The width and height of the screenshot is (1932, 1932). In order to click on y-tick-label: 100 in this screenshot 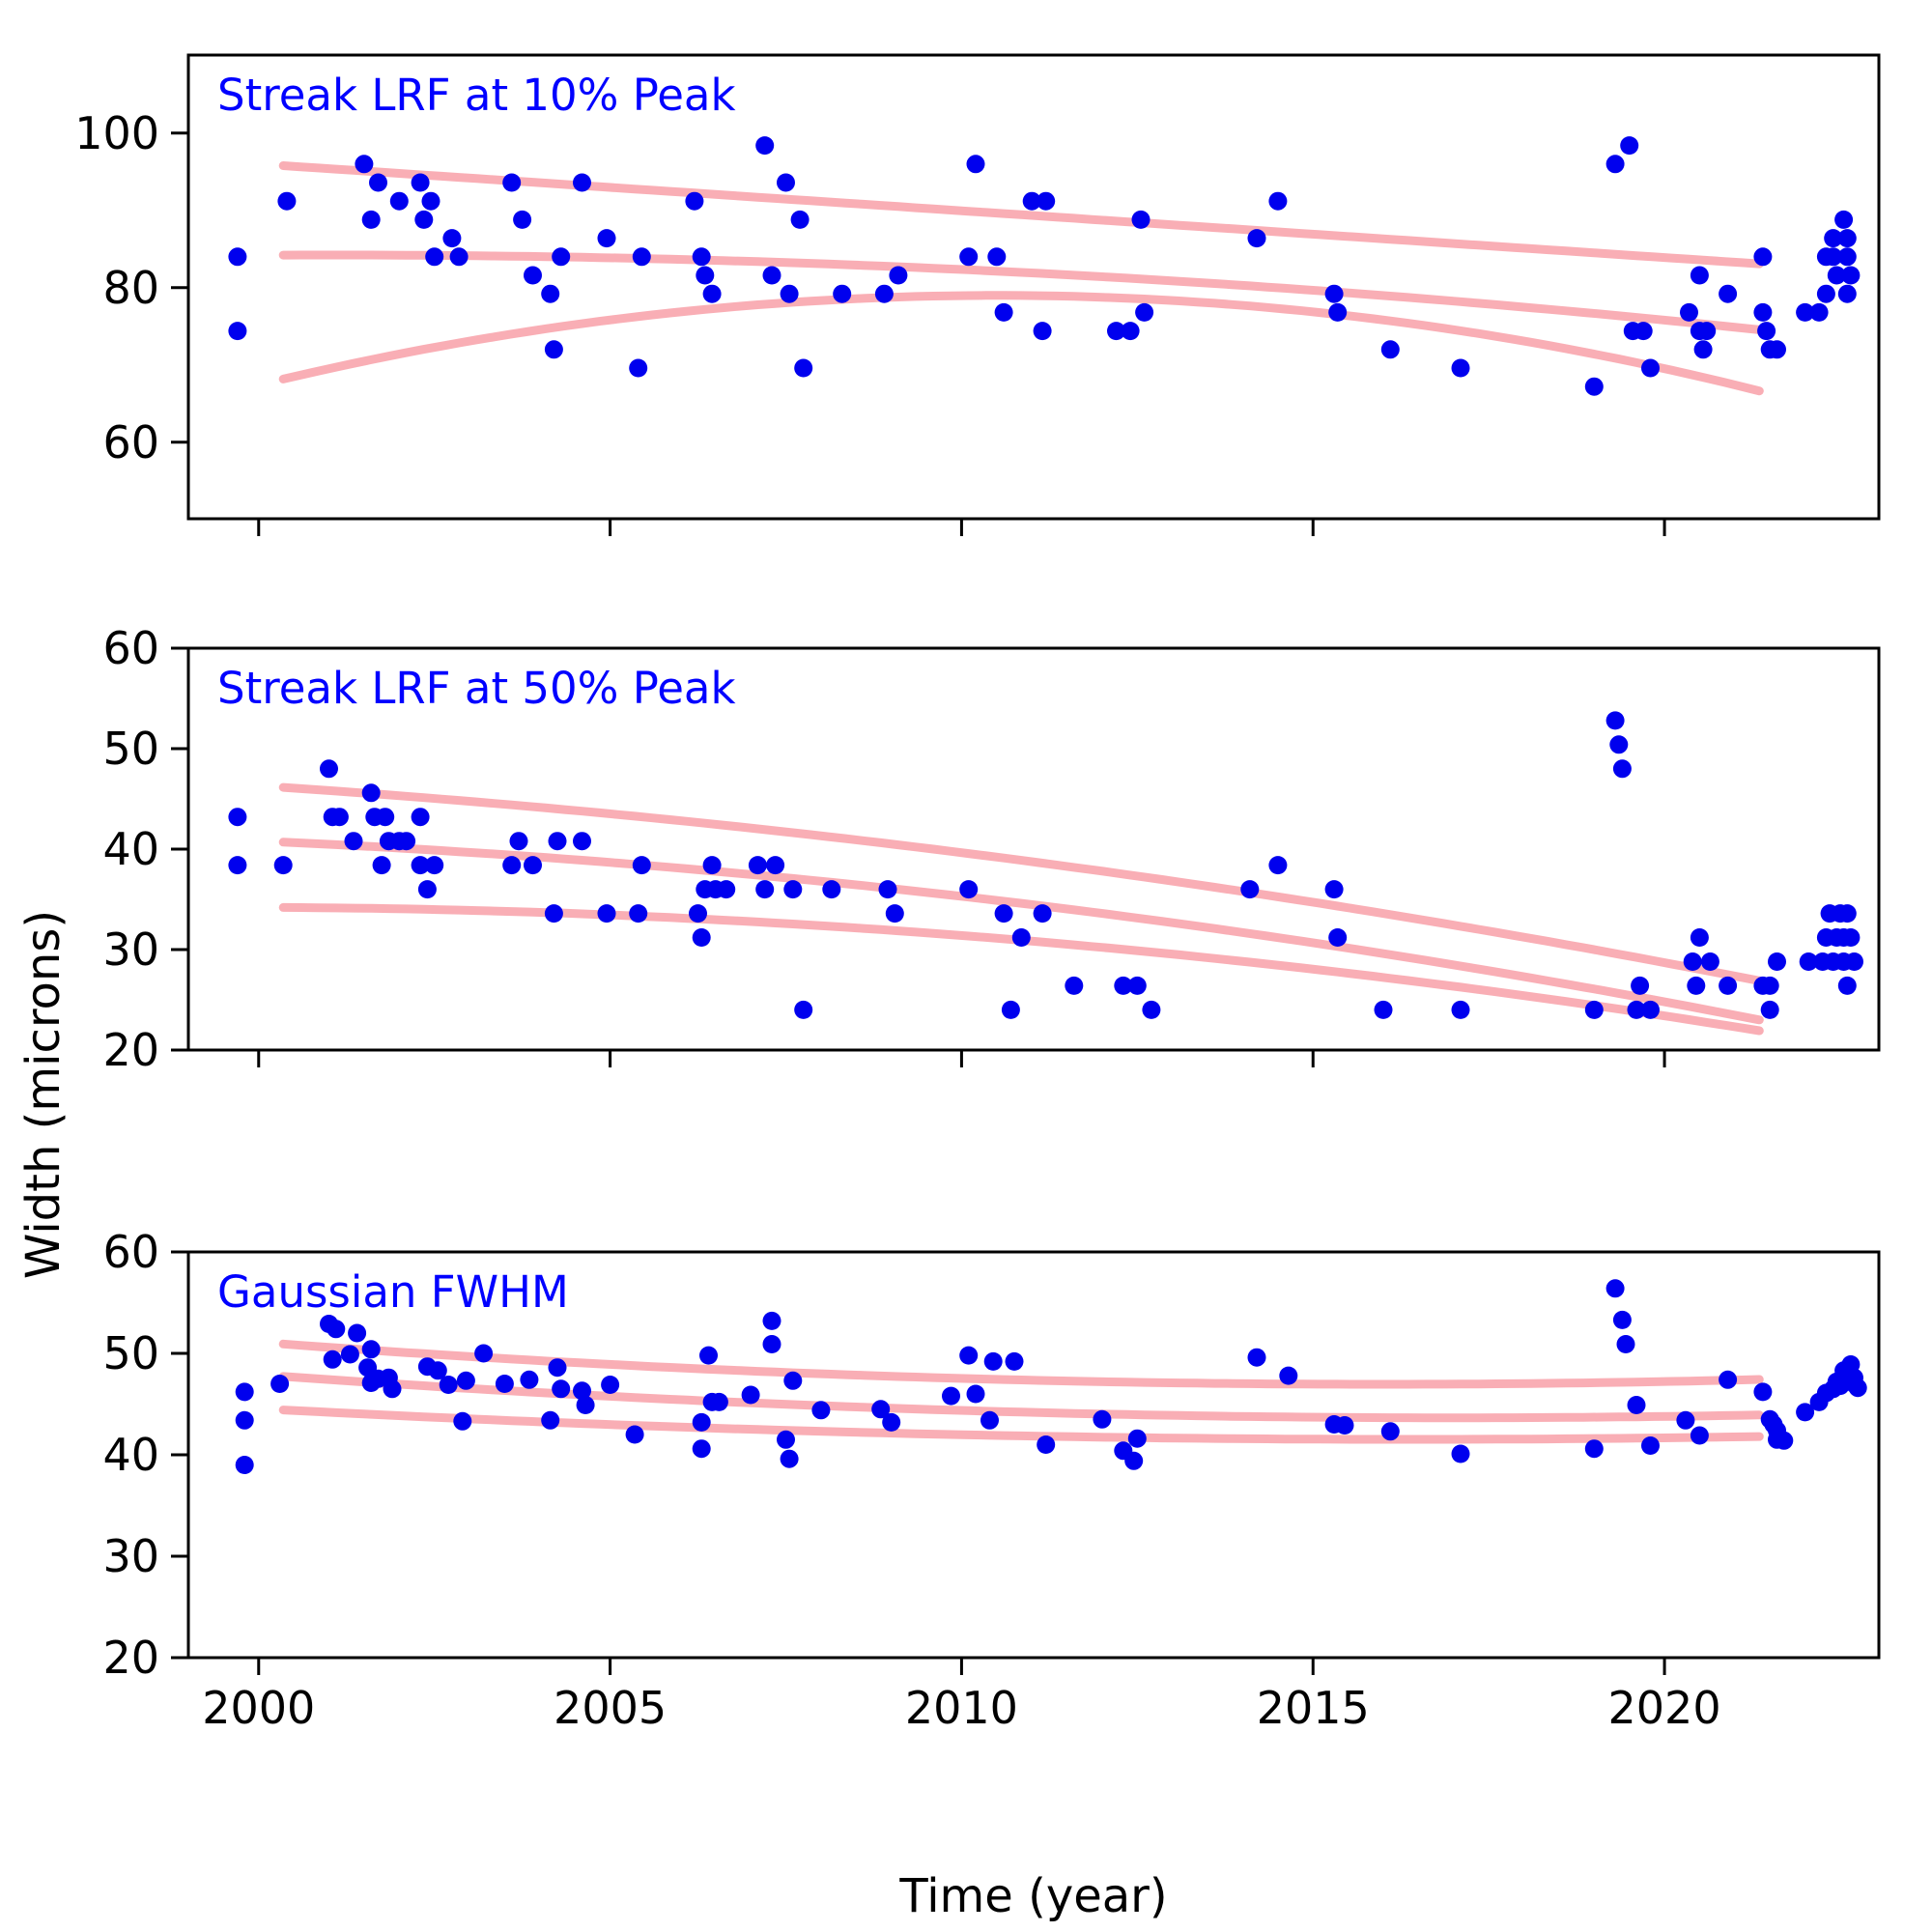, I will do `click(116, 133)`.